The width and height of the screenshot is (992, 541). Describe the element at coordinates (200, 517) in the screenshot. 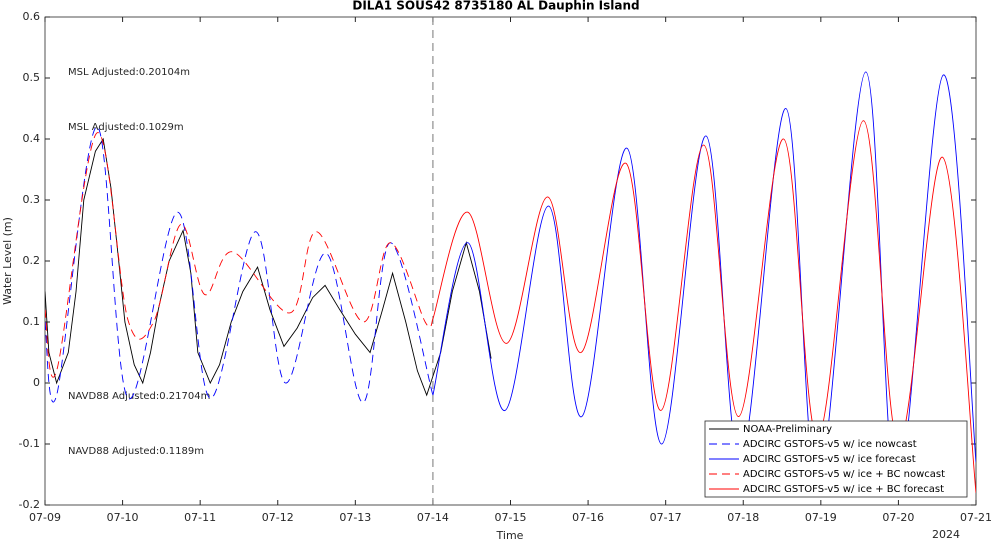

I see `x-tick-label: 07-11` at that location.